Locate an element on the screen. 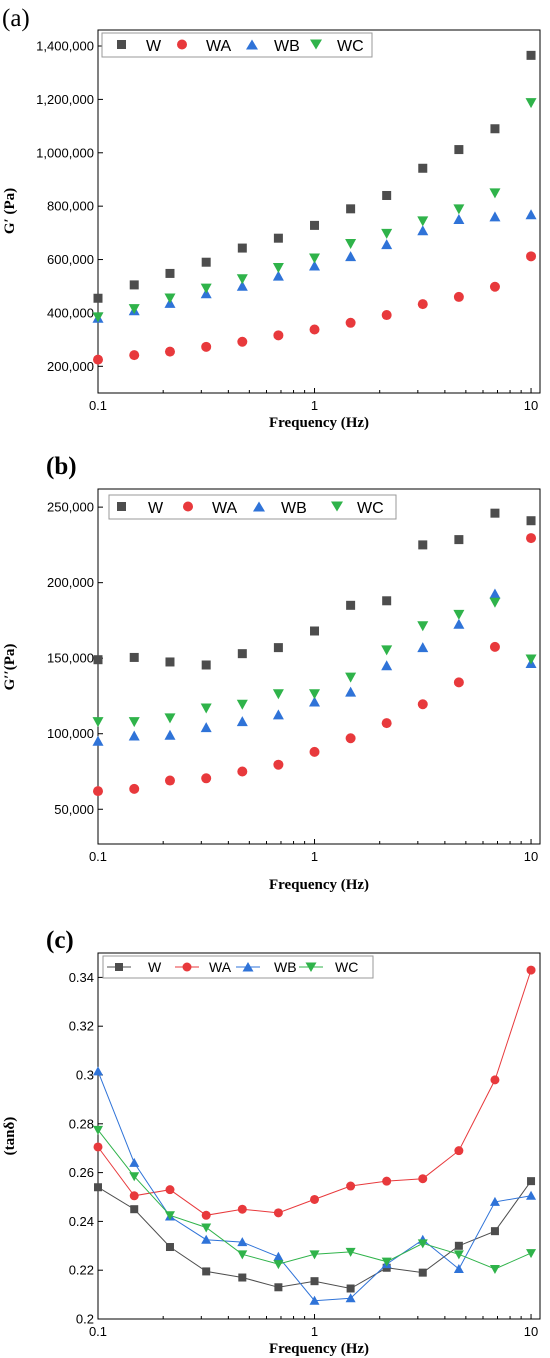 The image size is (550, 1358). legend-label-wa-b: WA is located at coordinates (225, 508).